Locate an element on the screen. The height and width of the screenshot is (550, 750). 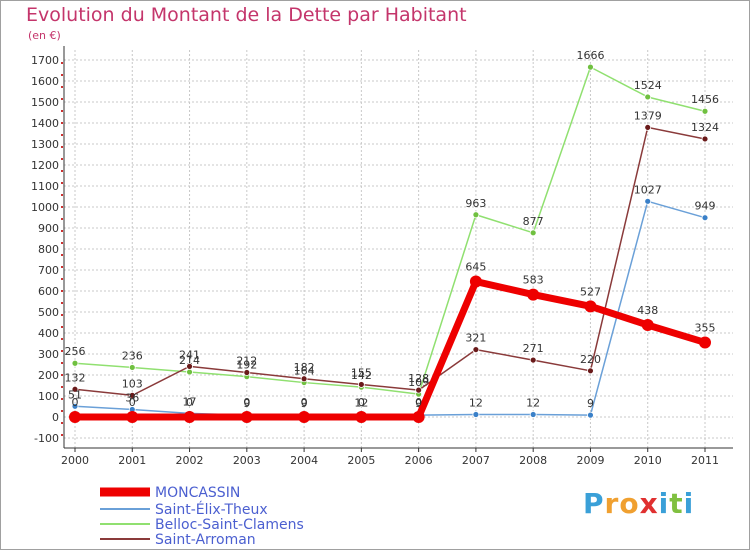
x-tick-label: 2003 is located at coordinates (247, 460).